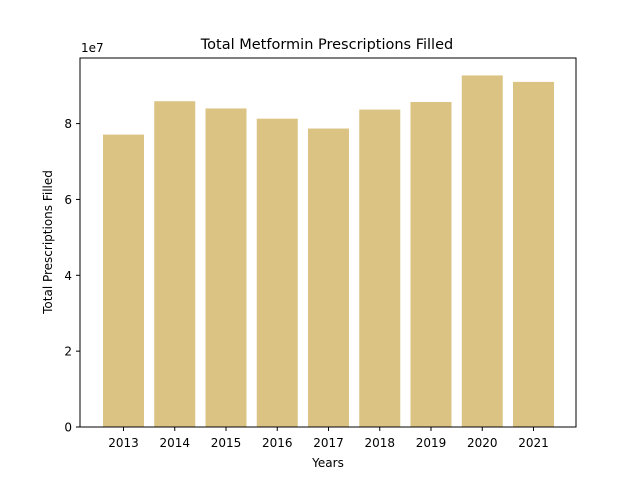  I want to click on bar-2016, so click(277, 273).